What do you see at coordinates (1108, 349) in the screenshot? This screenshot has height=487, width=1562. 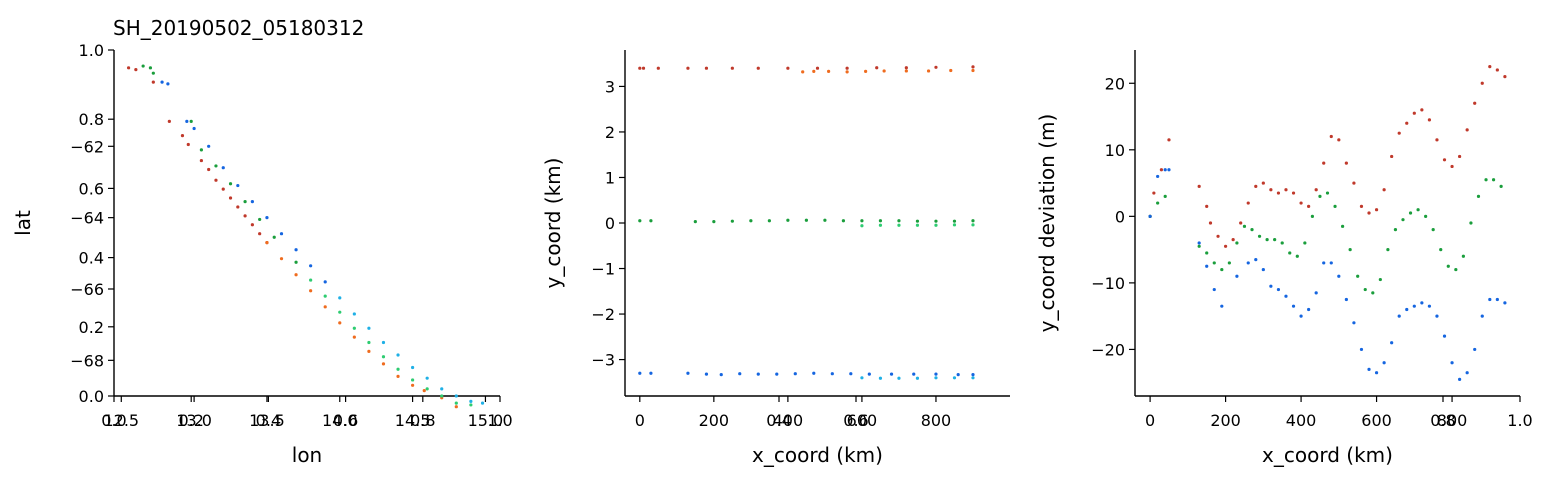 I see `y-tick-label: −20` at bounding box center [1108, 349].